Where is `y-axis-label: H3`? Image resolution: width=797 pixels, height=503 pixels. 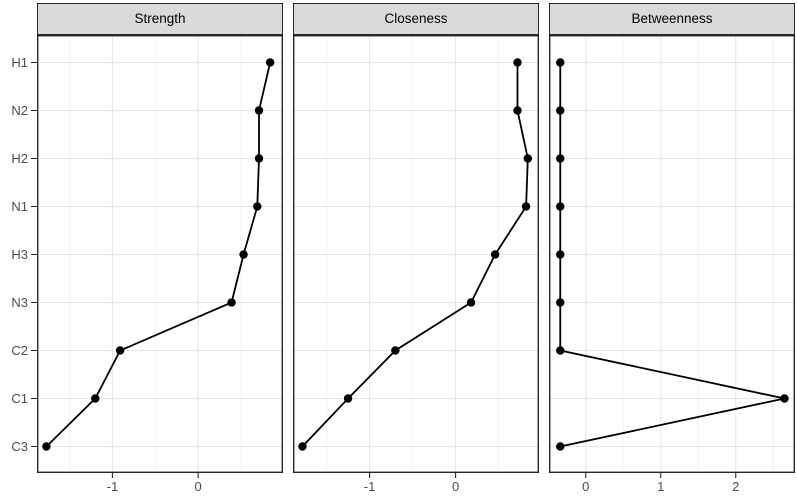
y-axis-label: H3 is located at coordinates (19, 254).